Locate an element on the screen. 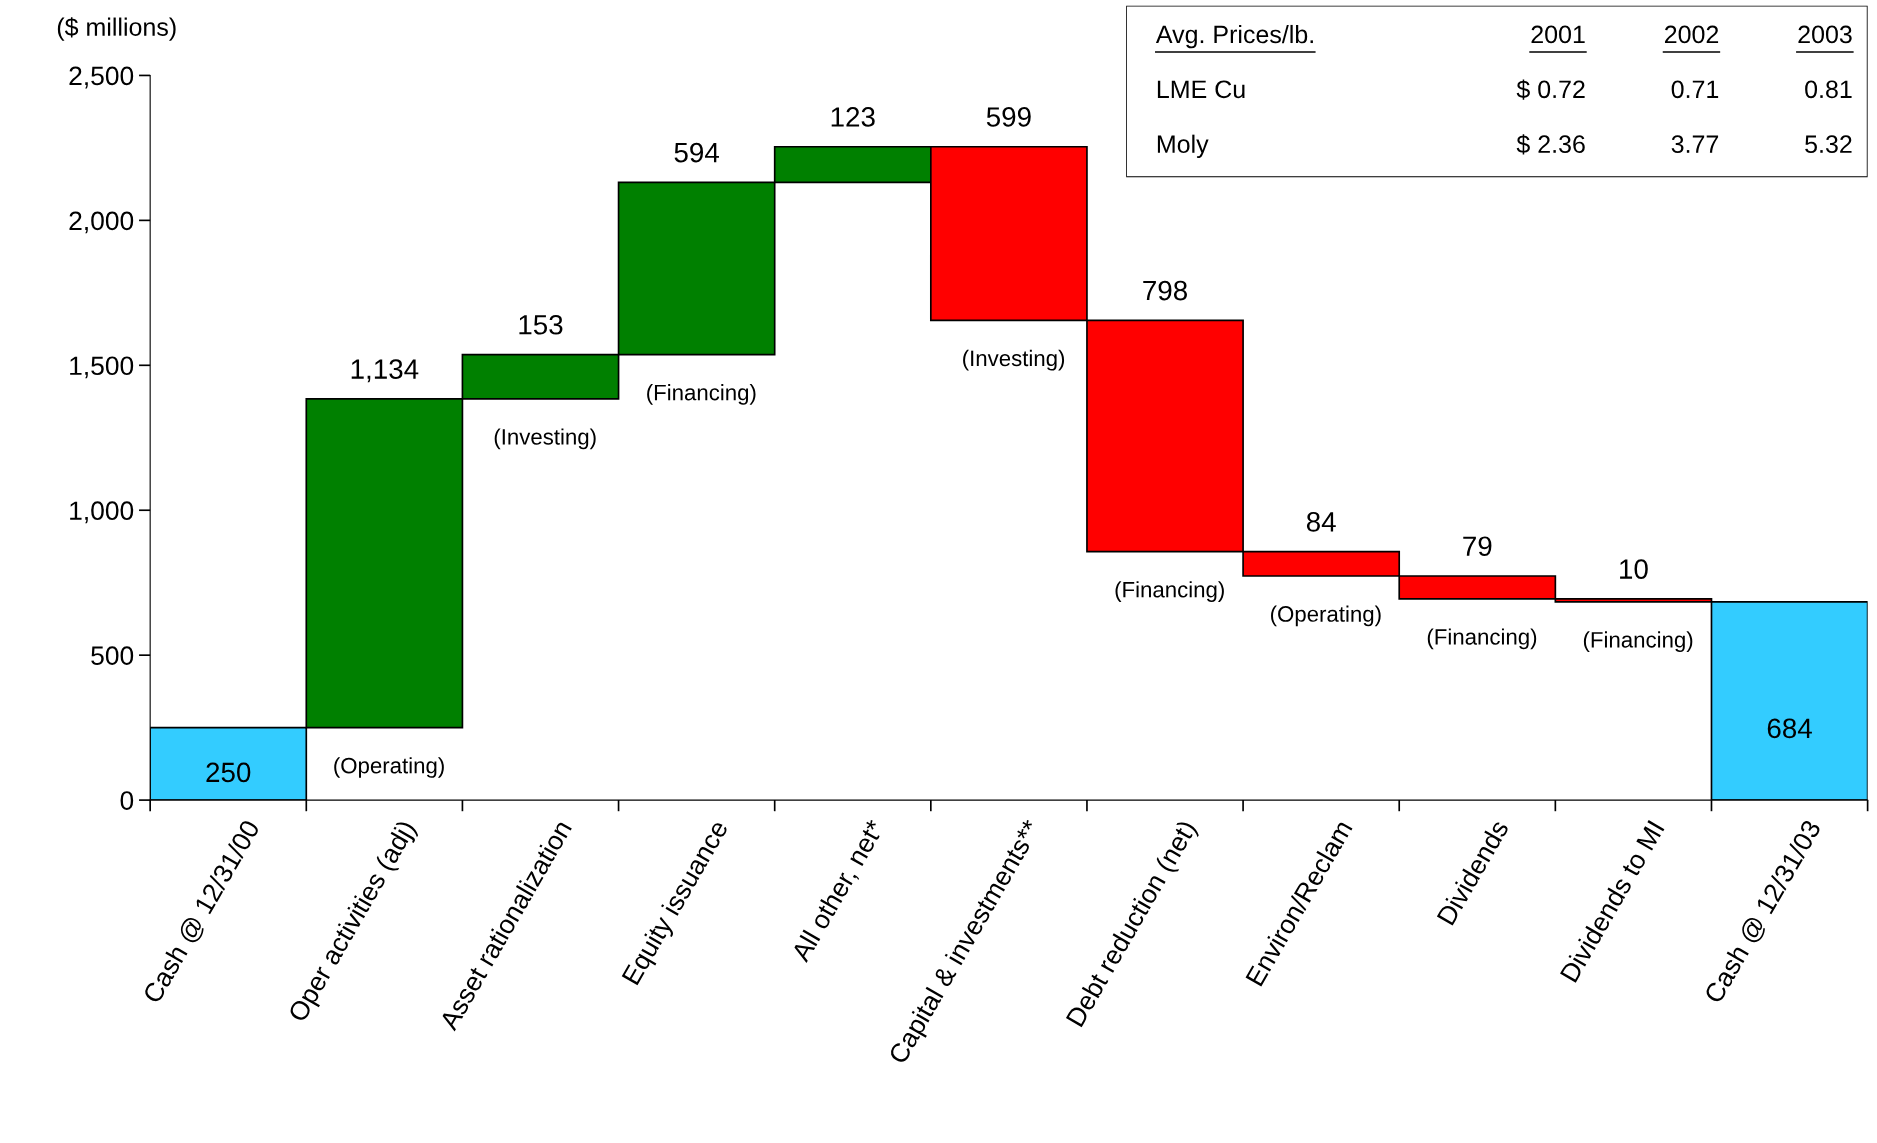  data-label: 84 is located at coordinates (1321, 522).